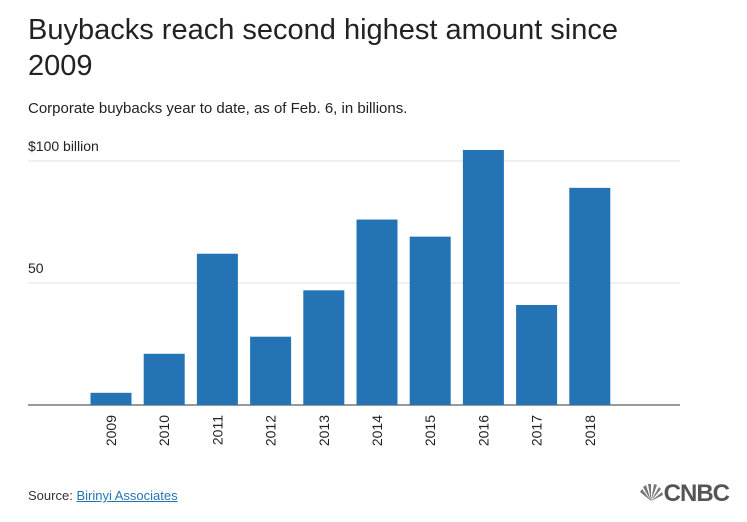 Image resolution: width=747 pixels, height=522 pixels. What do you see at coordinates (537, 430) in the screenshot?
I see `x-tick-label: 2017` at bounding box center [537, 430].